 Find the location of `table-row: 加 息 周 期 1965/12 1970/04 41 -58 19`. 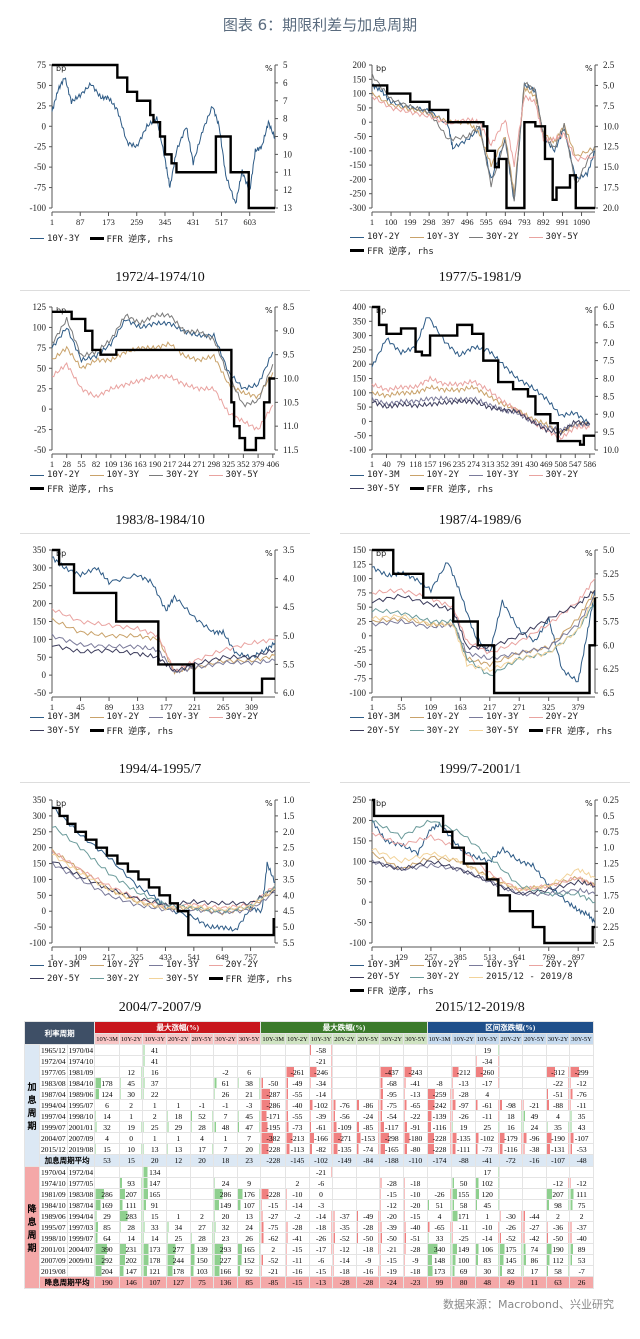

table-row: 加 息 周 期 1965/12 1970/04 41 -58 19 is located at coordinates (309, 1105).